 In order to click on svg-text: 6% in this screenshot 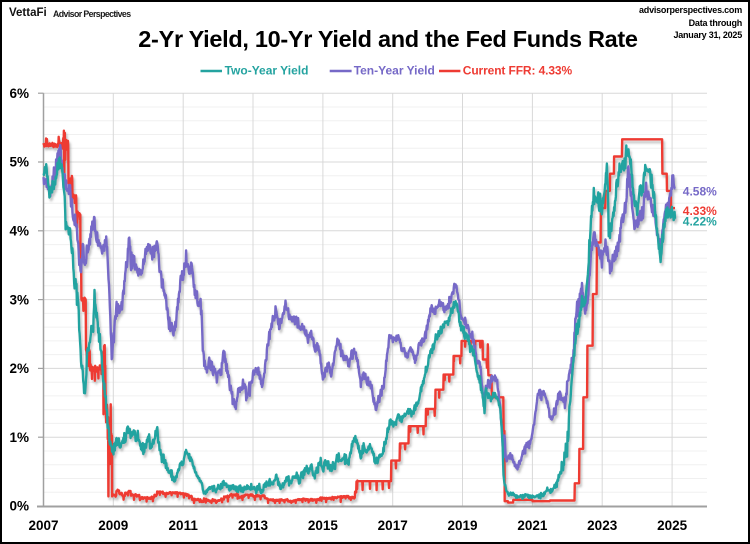, I will do `click(19, 93)`.